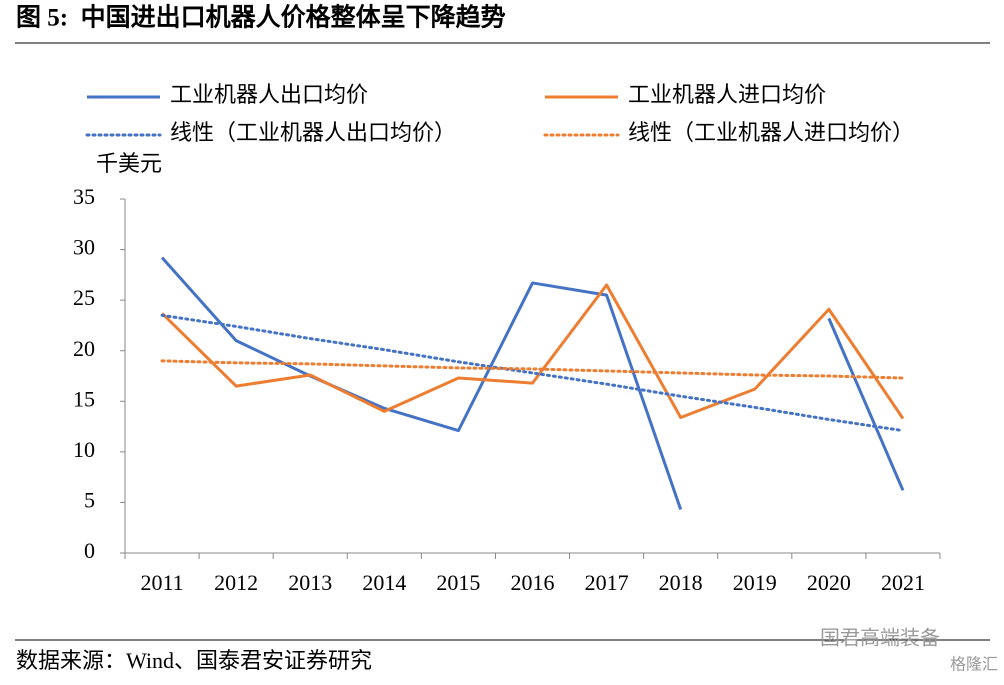 This screenshot has height=685, width=1004. Describe the element at coordinates (771, 132) in the screenshot. I see `legend-label: 线性（工业机器人进口均价）` at that location.